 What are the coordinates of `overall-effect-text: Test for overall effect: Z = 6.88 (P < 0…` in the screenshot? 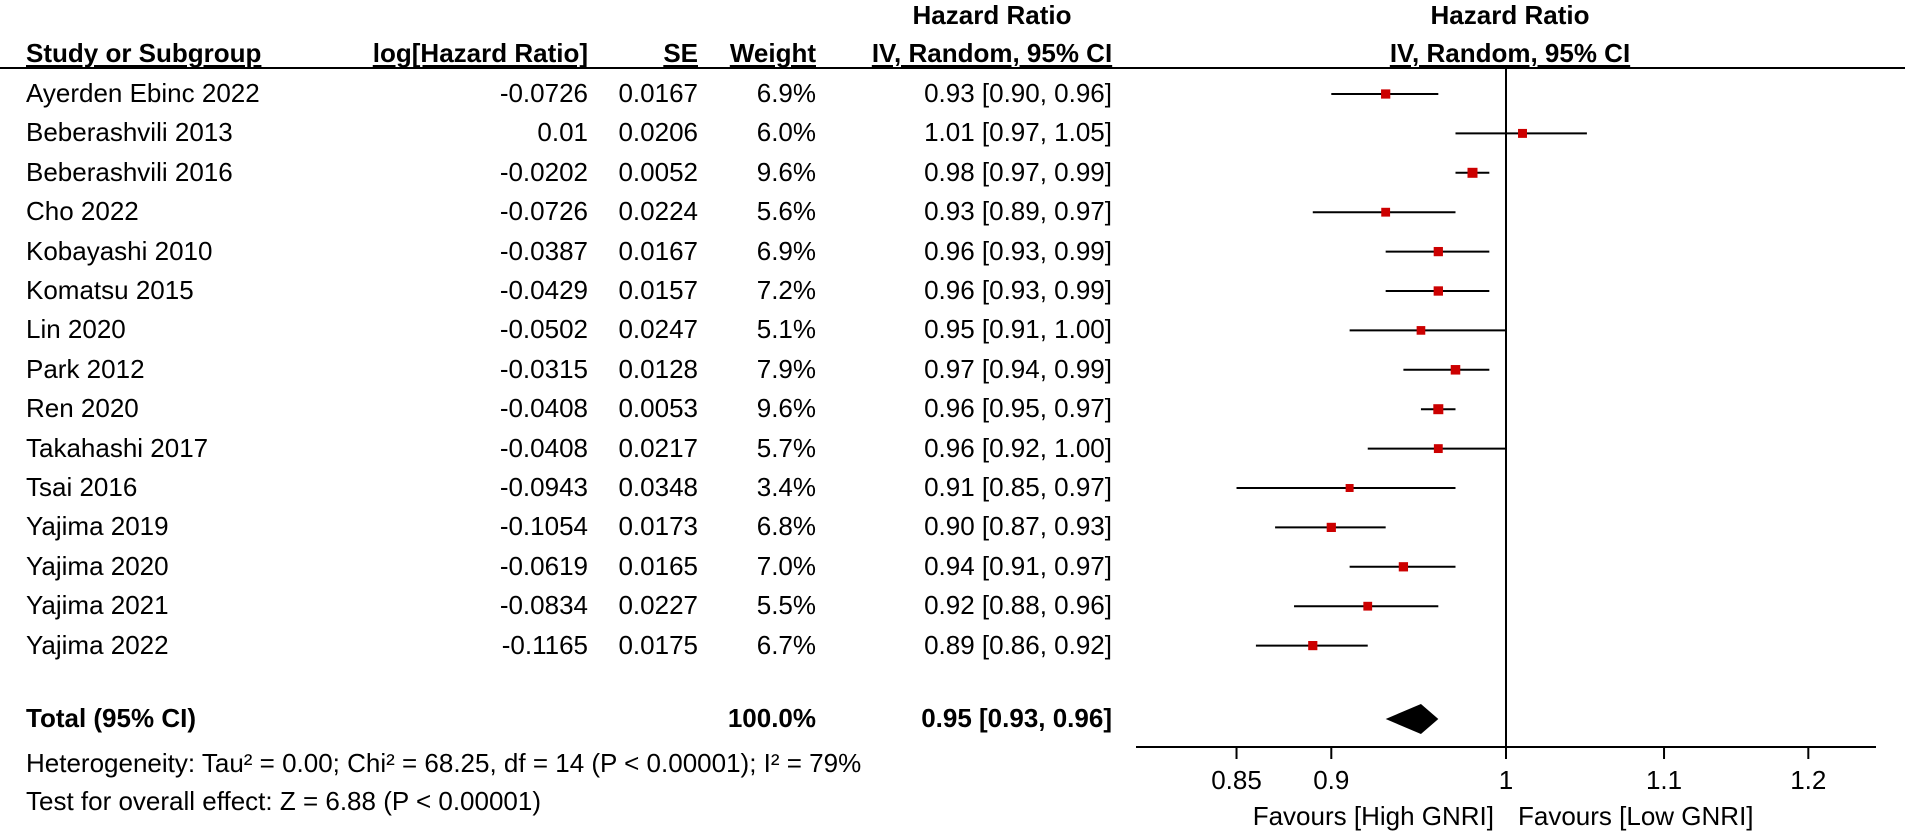 It's located at (283, 801).